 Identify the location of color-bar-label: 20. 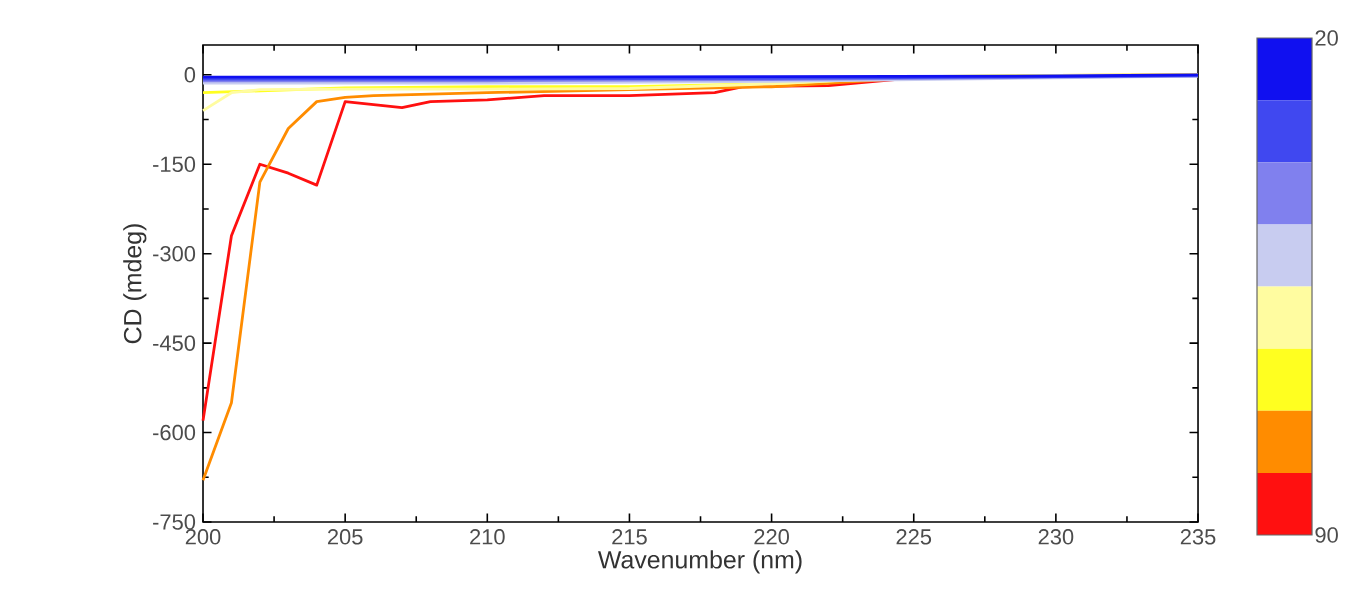
(1326, 38).